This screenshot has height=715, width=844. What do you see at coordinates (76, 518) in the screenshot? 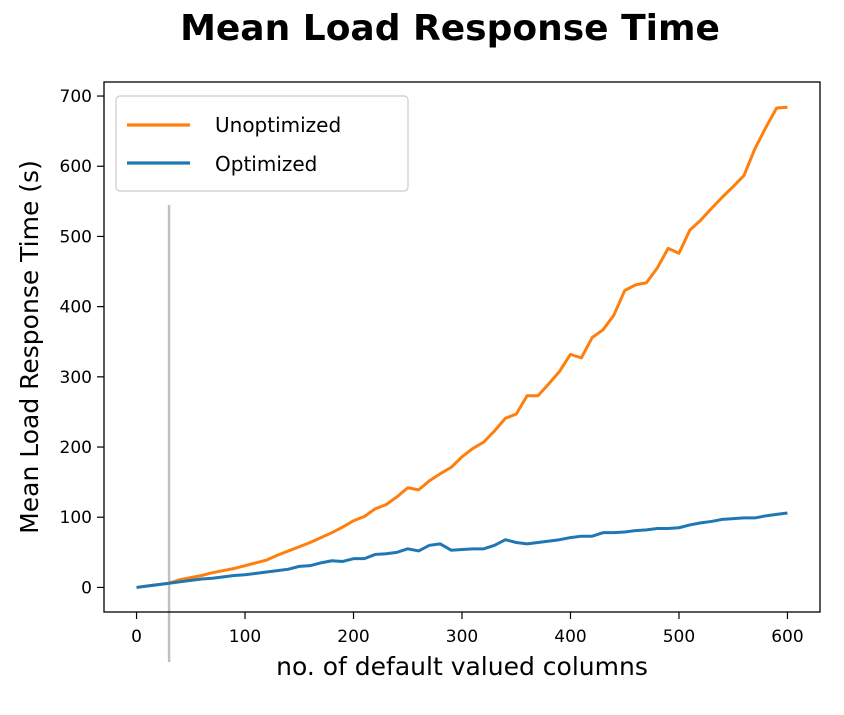
I see `y-tick-label: 100` at bounding box center [76, 518].